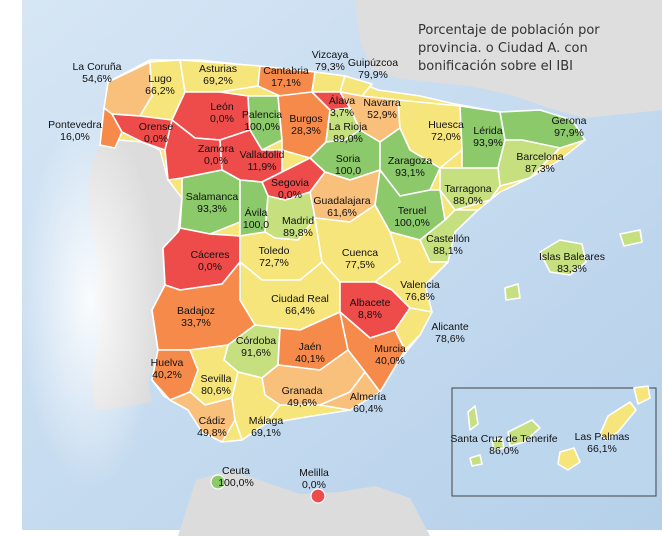  Describe the element at coordinates (373, 63) in the screenshot. I see `label-name-guipuzcoa: Guipúzcoa` at that location.